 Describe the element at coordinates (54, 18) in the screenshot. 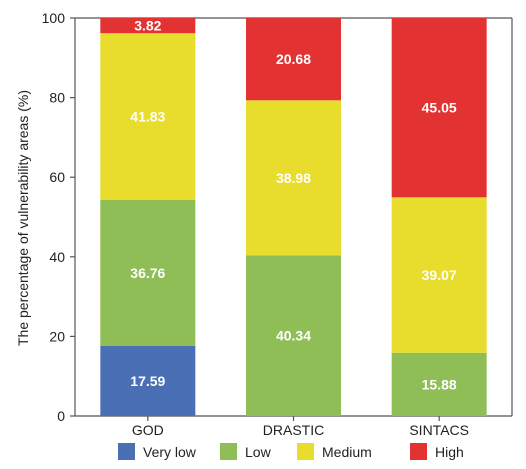

I see `y-tick-label: 100` at that location.